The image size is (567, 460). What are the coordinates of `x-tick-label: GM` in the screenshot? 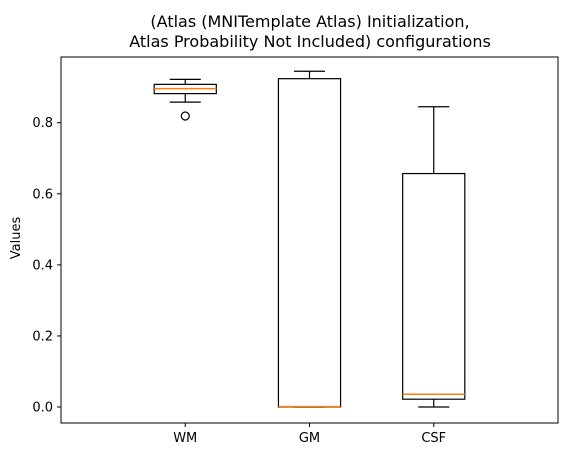 It's located at (309, 438).